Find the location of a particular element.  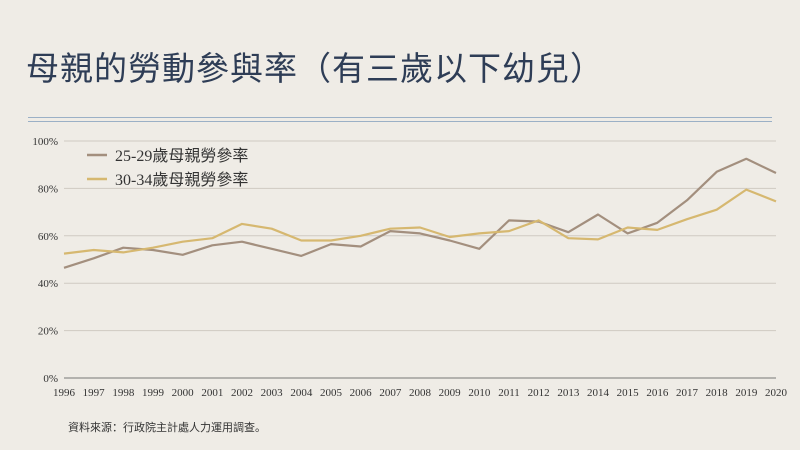

x-tick-label: 1996 is located at coordinates (64, 393).